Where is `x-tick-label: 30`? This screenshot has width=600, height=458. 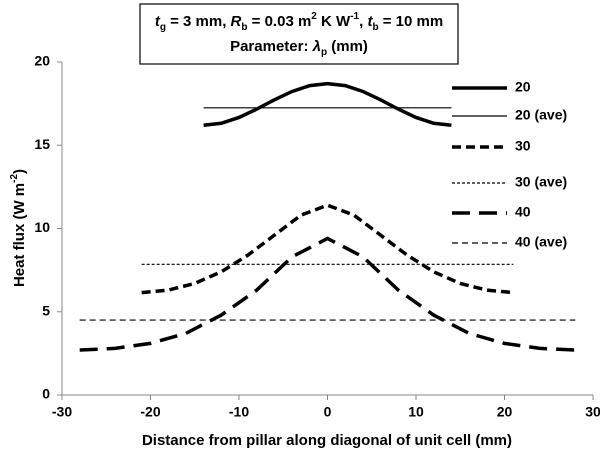 x-tick-label: 30 is located at coordinates (592, 412).